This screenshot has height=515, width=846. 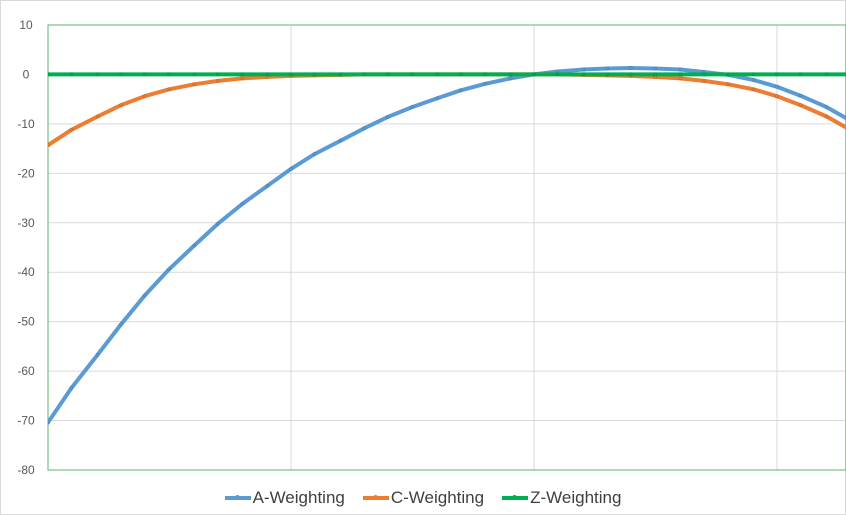 I want to click on legend-item: C-Weighting, so click(x=423, y=498).